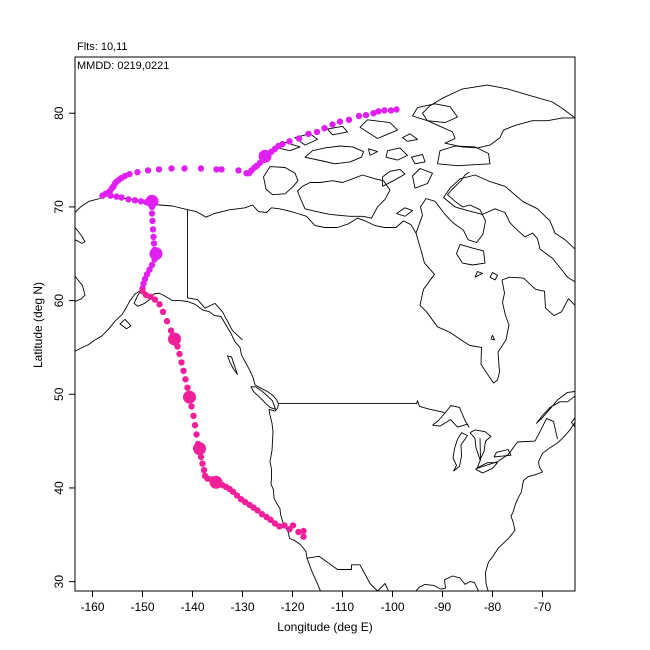  Describe the element at coordinates (325, 627) in the screenshot. I see `x-axis-label: Longitude (deg E)` at that location.